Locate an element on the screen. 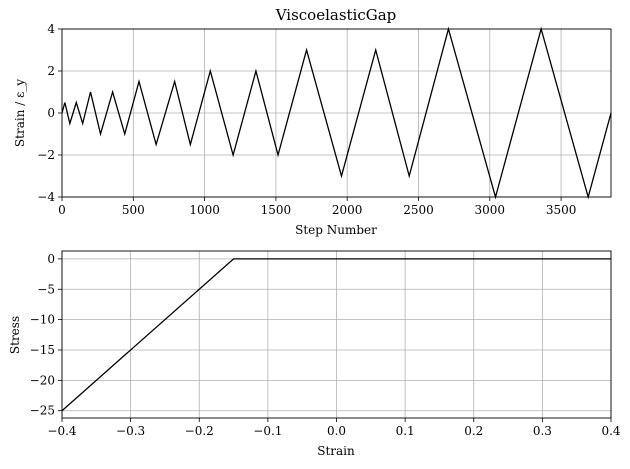 The width and height of the screenshot is (630, 469). bottom-x-tick-label: 0.2 is located at coordinates (473, 431).